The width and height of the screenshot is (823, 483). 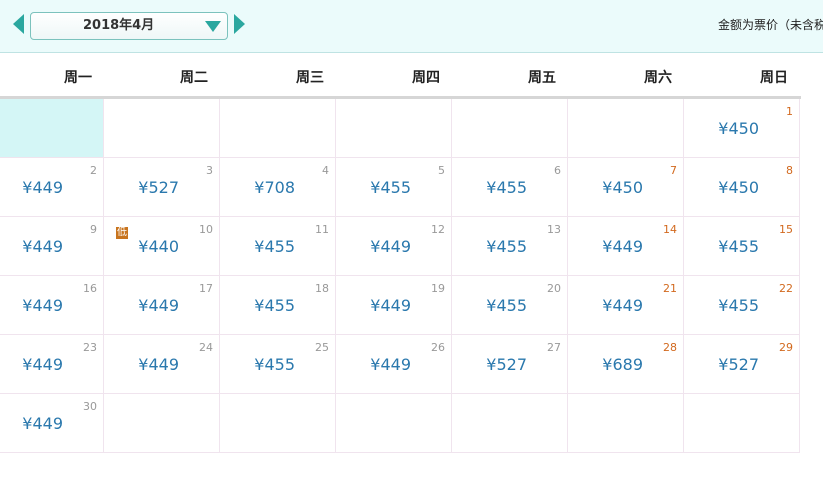 What do you see at coordinates (670, 229) in the screenshot?
I see `day-number: 14` at bounding box center [670, 229].